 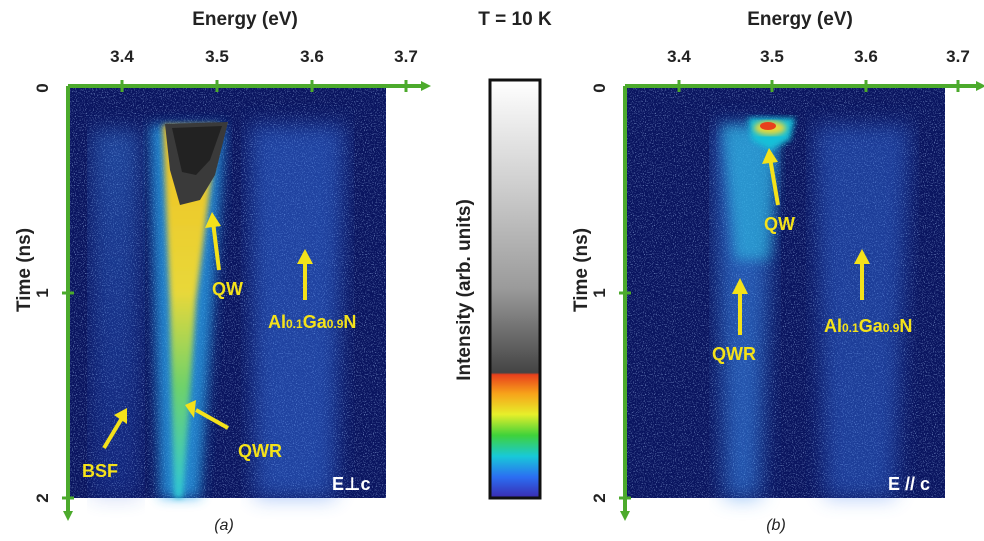 I want to click on panel-b-x-title: Energy (eV), so click(x=800, y=19).